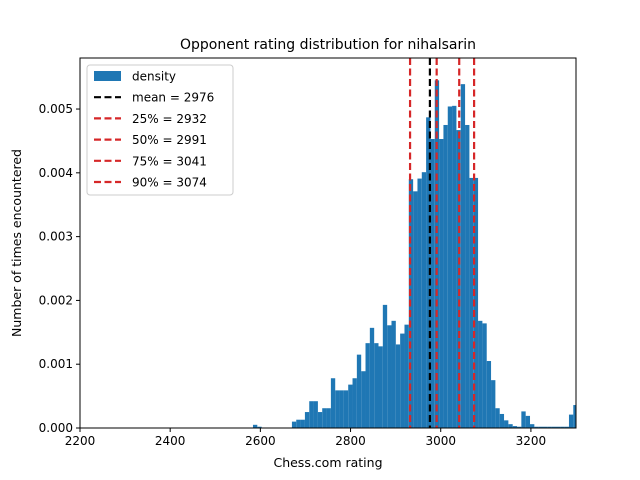  I want to click on y-tick-label: 0.004, so click(56, 173).